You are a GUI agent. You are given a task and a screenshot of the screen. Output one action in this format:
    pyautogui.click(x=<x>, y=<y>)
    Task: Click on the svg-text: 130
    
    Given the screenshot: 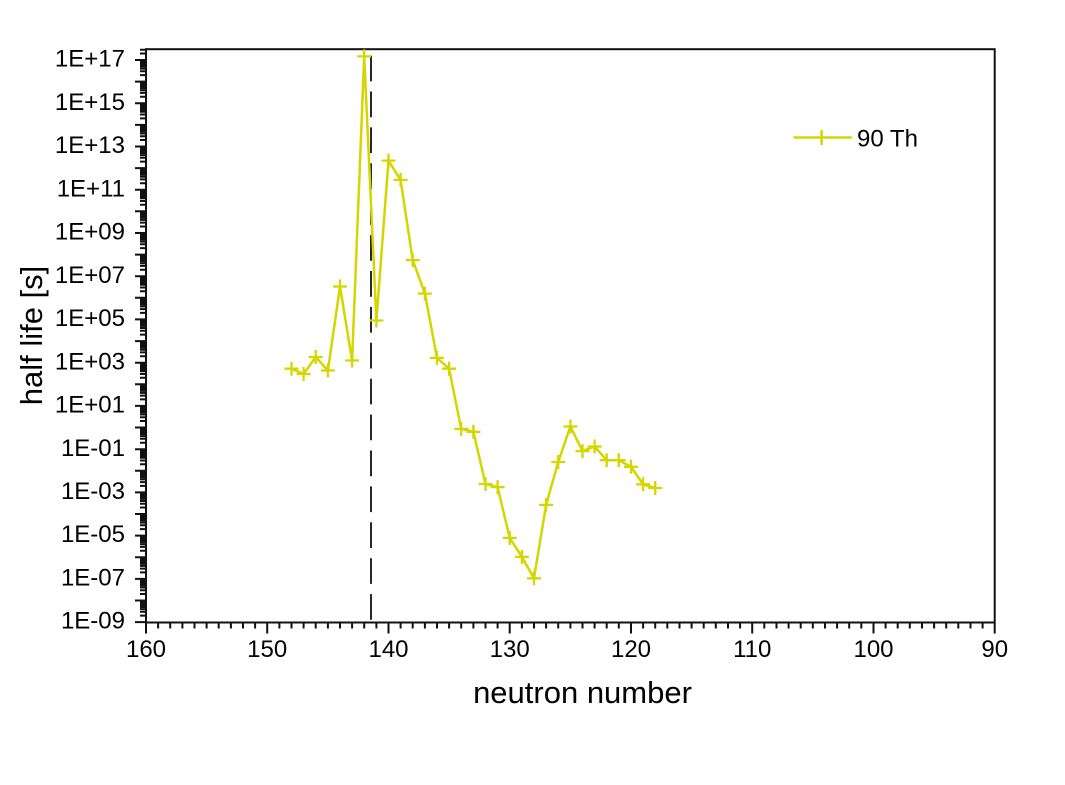 What is the action you would take?
    pyautogui.click(x=510, y=649)
    